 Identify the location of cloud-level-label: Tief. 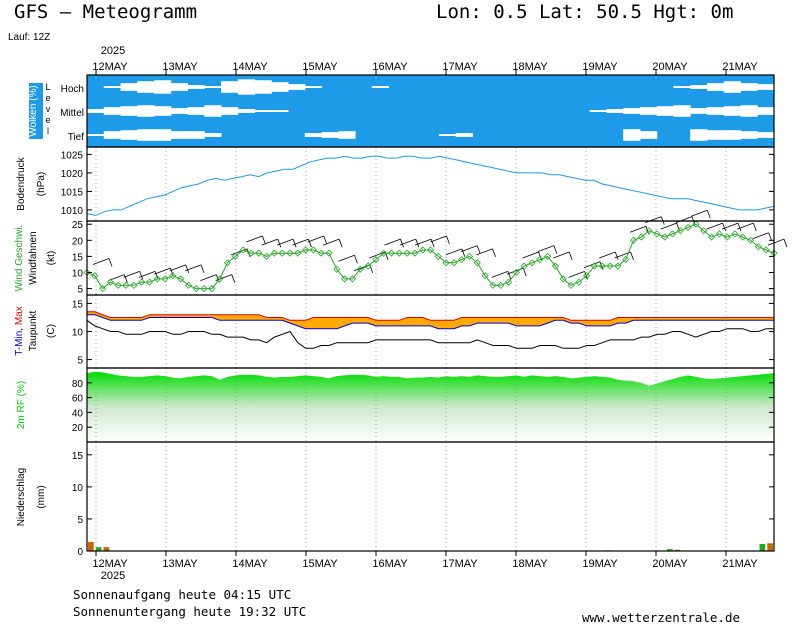
(76, 137).